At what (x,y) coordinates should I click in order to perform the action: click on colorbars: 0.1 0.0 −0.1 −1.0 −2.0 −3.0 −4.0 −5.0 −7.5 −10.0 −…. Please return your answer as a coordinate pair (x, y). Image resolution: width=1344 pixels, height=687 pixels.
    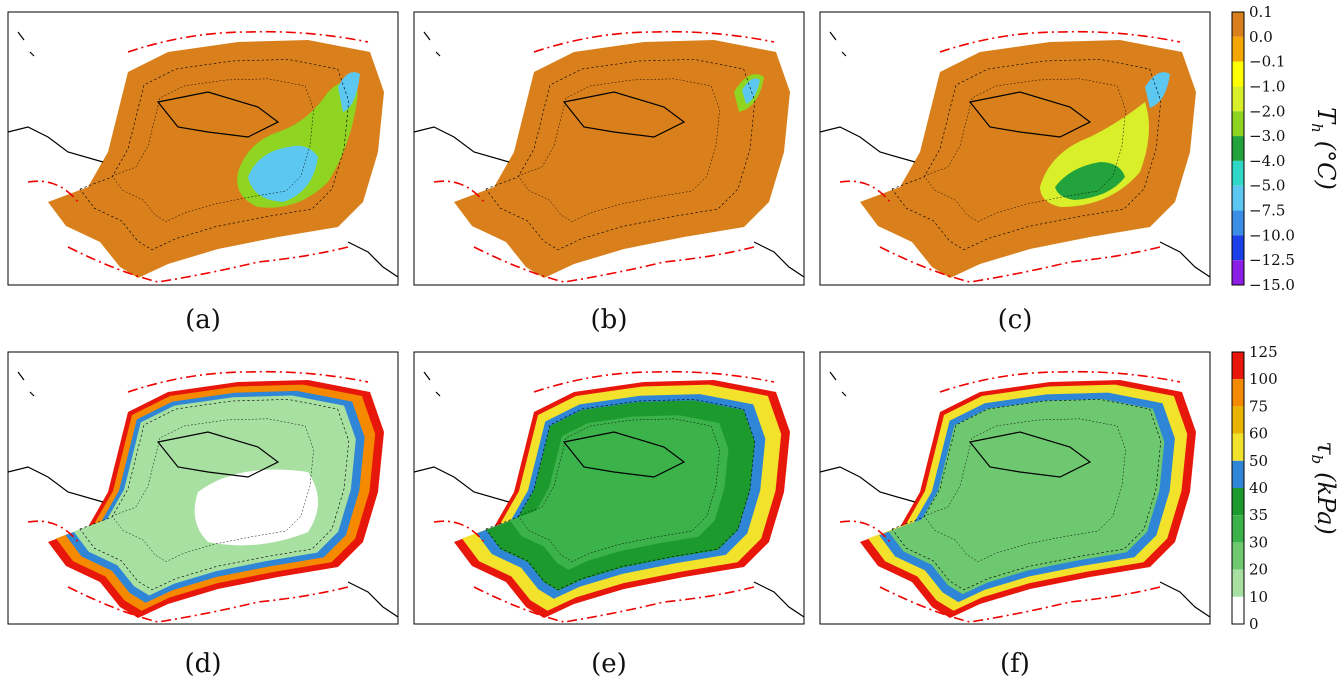
    Looking at the image, I should click on (1285, 318).